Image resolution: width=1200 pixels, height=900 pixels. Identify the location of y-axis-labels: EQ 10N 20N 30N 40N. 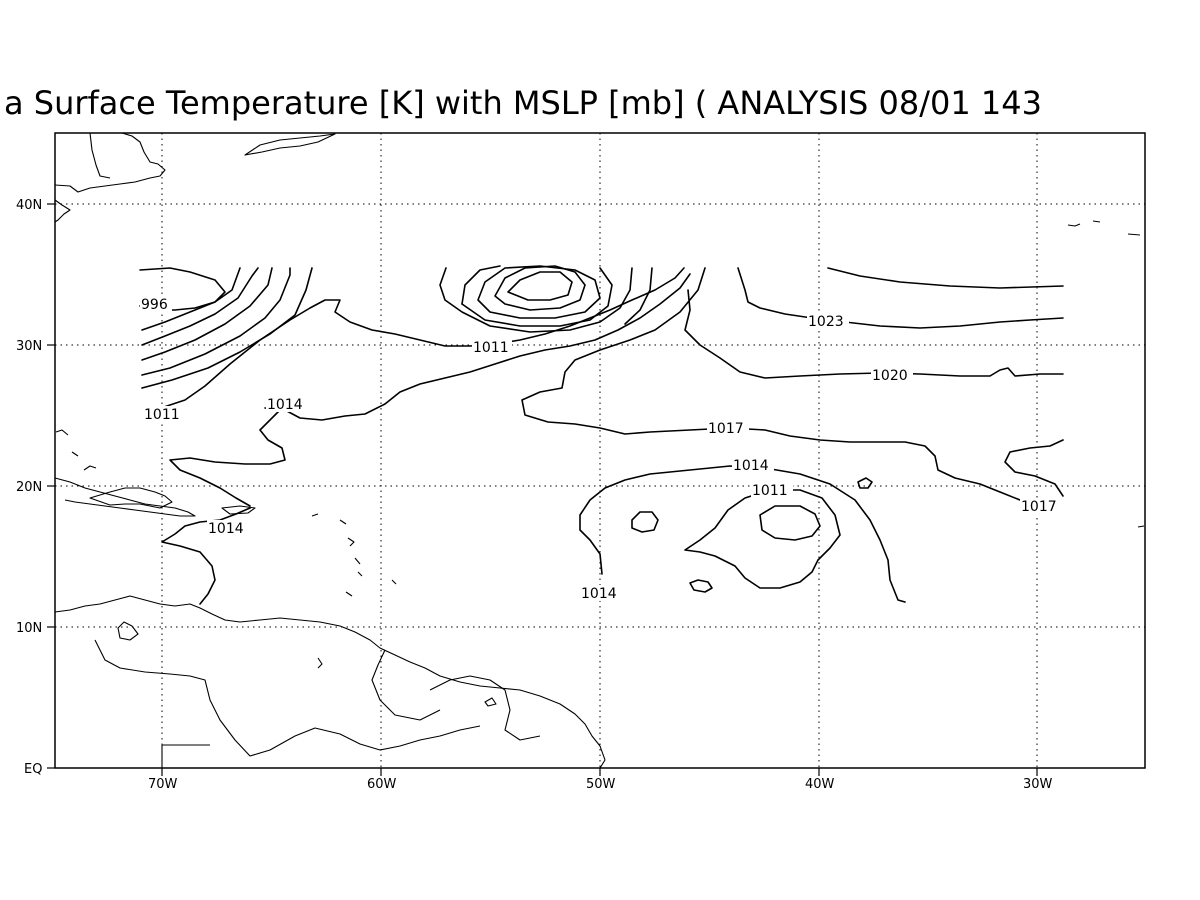
(29, 487).